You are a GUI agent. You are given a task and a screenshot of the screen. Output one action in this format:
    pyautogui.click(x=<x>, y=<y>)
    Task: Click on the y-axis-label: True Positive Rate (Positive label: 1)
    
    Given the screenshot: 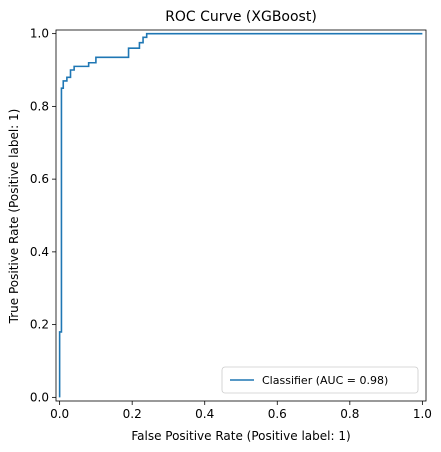 What is the action you would take?
    pyautogui.click(x=14, y=217)
    